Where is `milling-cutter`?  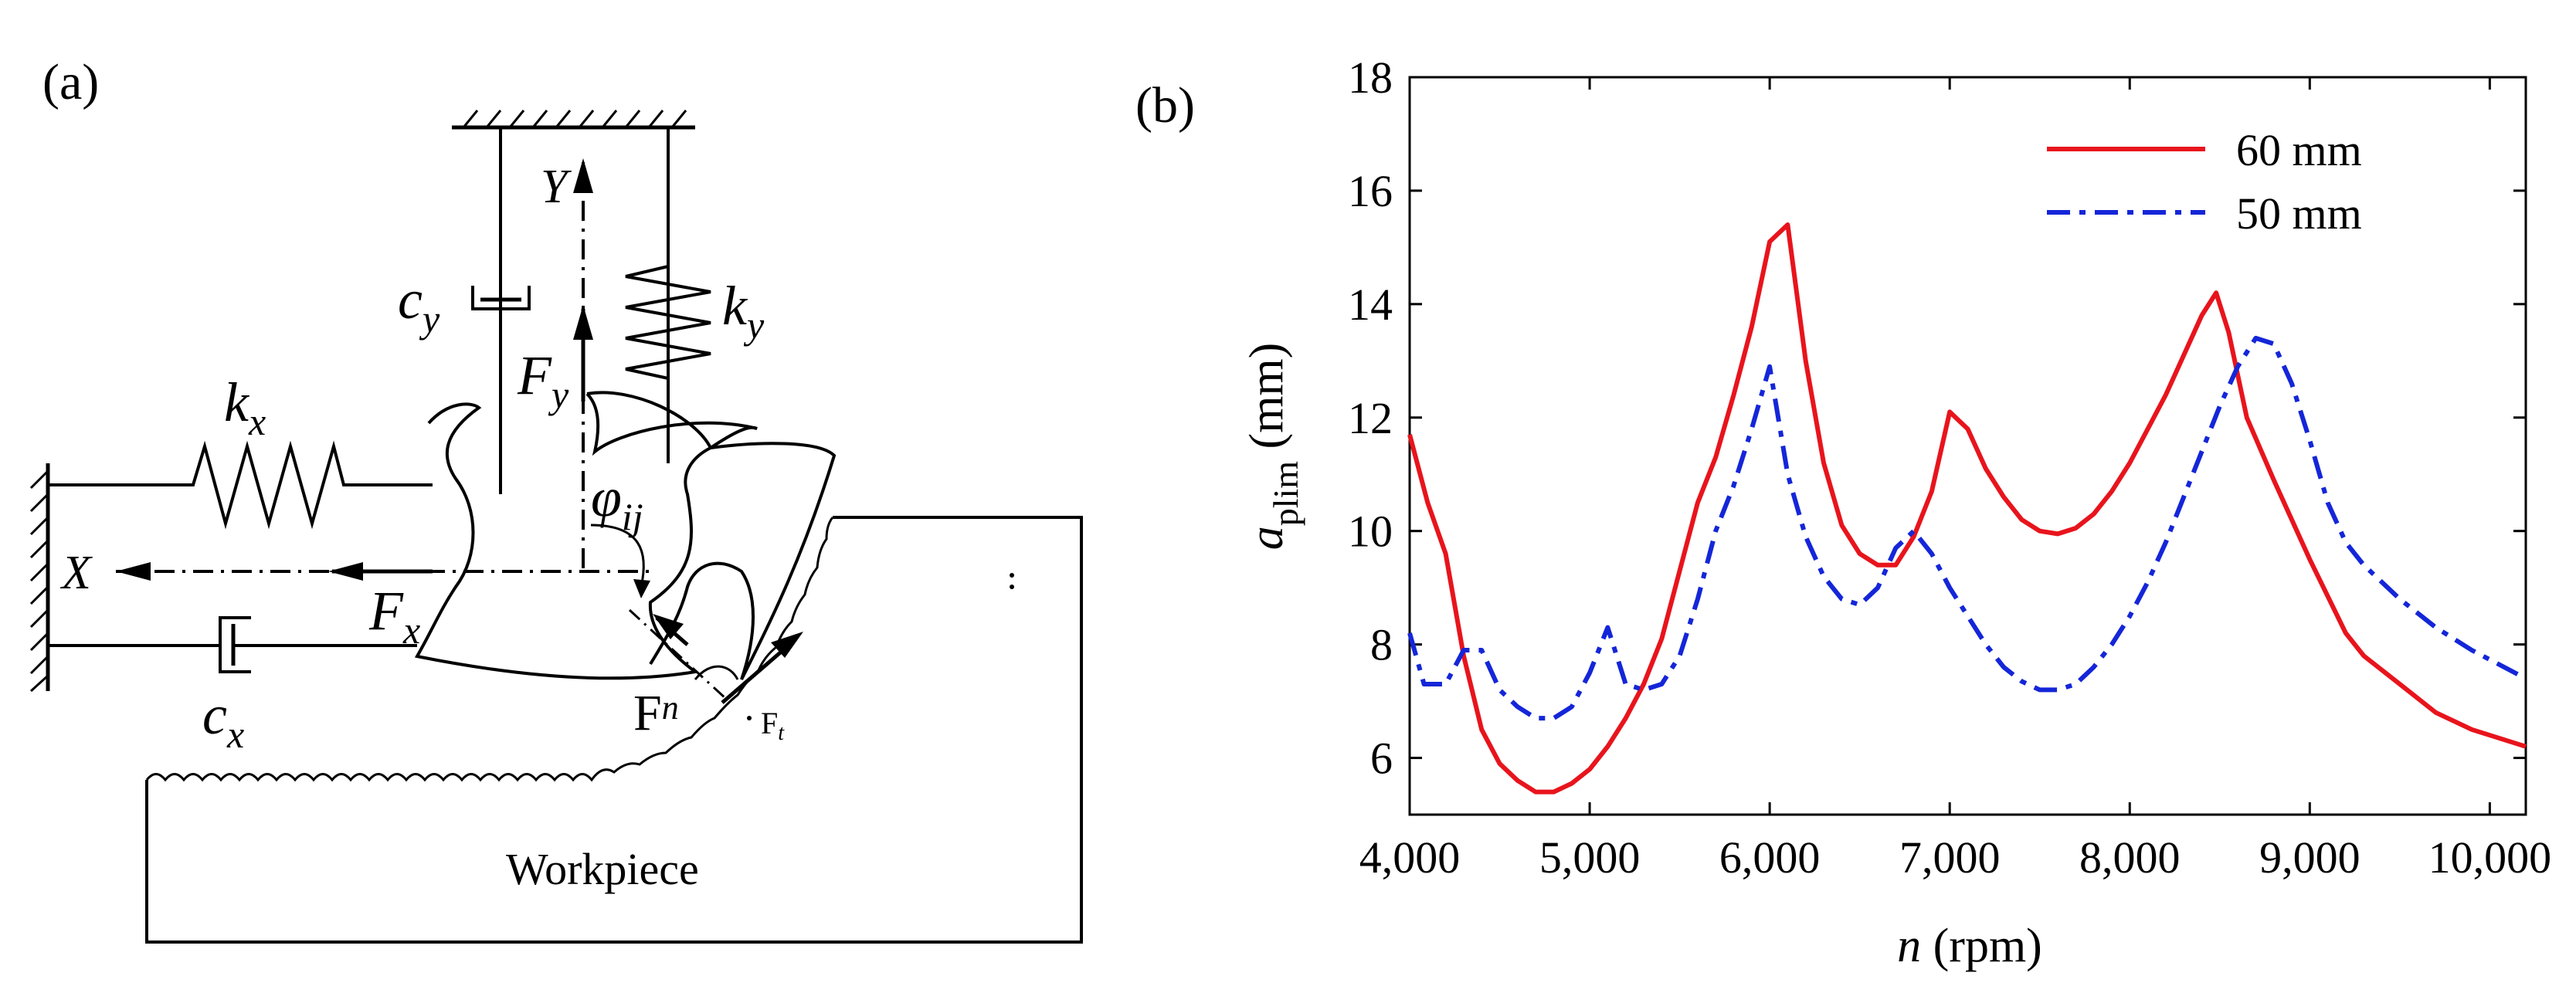
milling-cutter is located at coordinates (625, 536).